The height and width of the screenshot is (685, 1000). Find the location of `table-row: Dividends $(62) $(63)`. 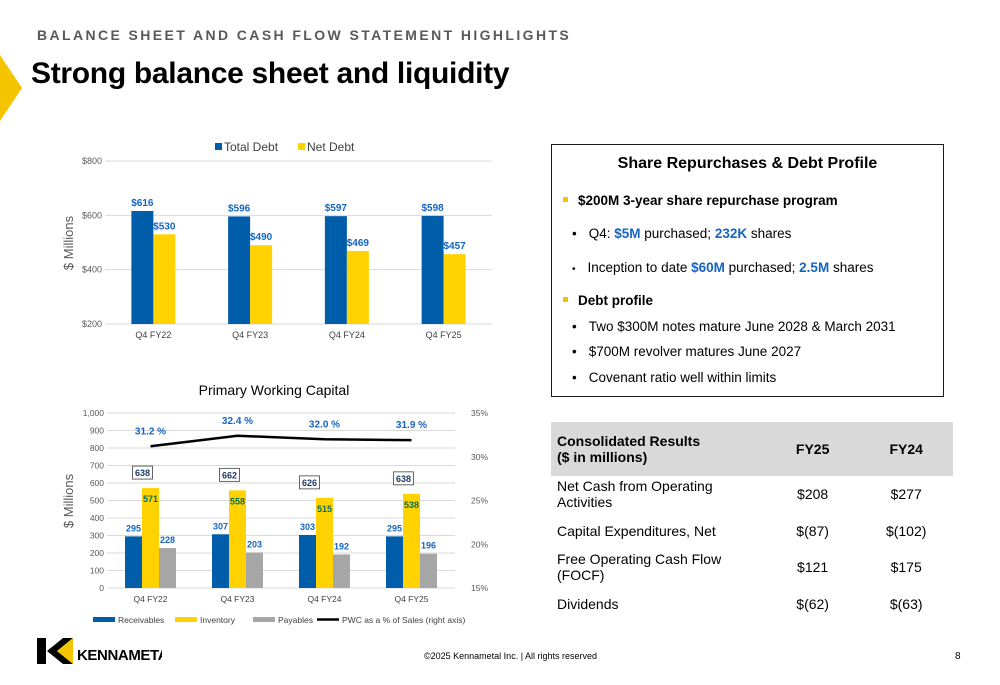

table-row: Dividends $(62) $(63) is located at coordinates (752, 604).